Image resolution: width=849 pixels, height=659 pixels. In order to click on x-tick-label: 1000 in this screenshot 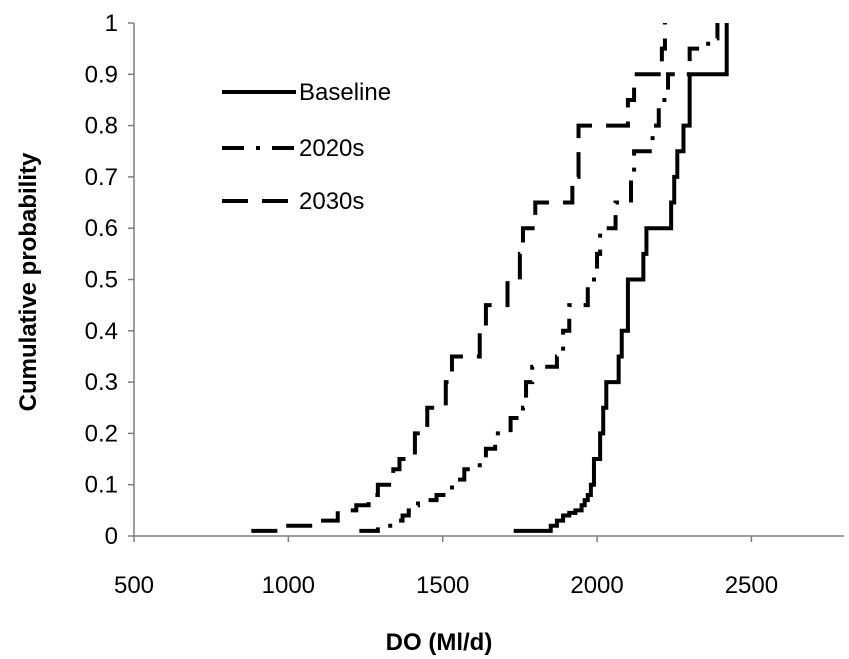, I will do `click(288, 585)`.